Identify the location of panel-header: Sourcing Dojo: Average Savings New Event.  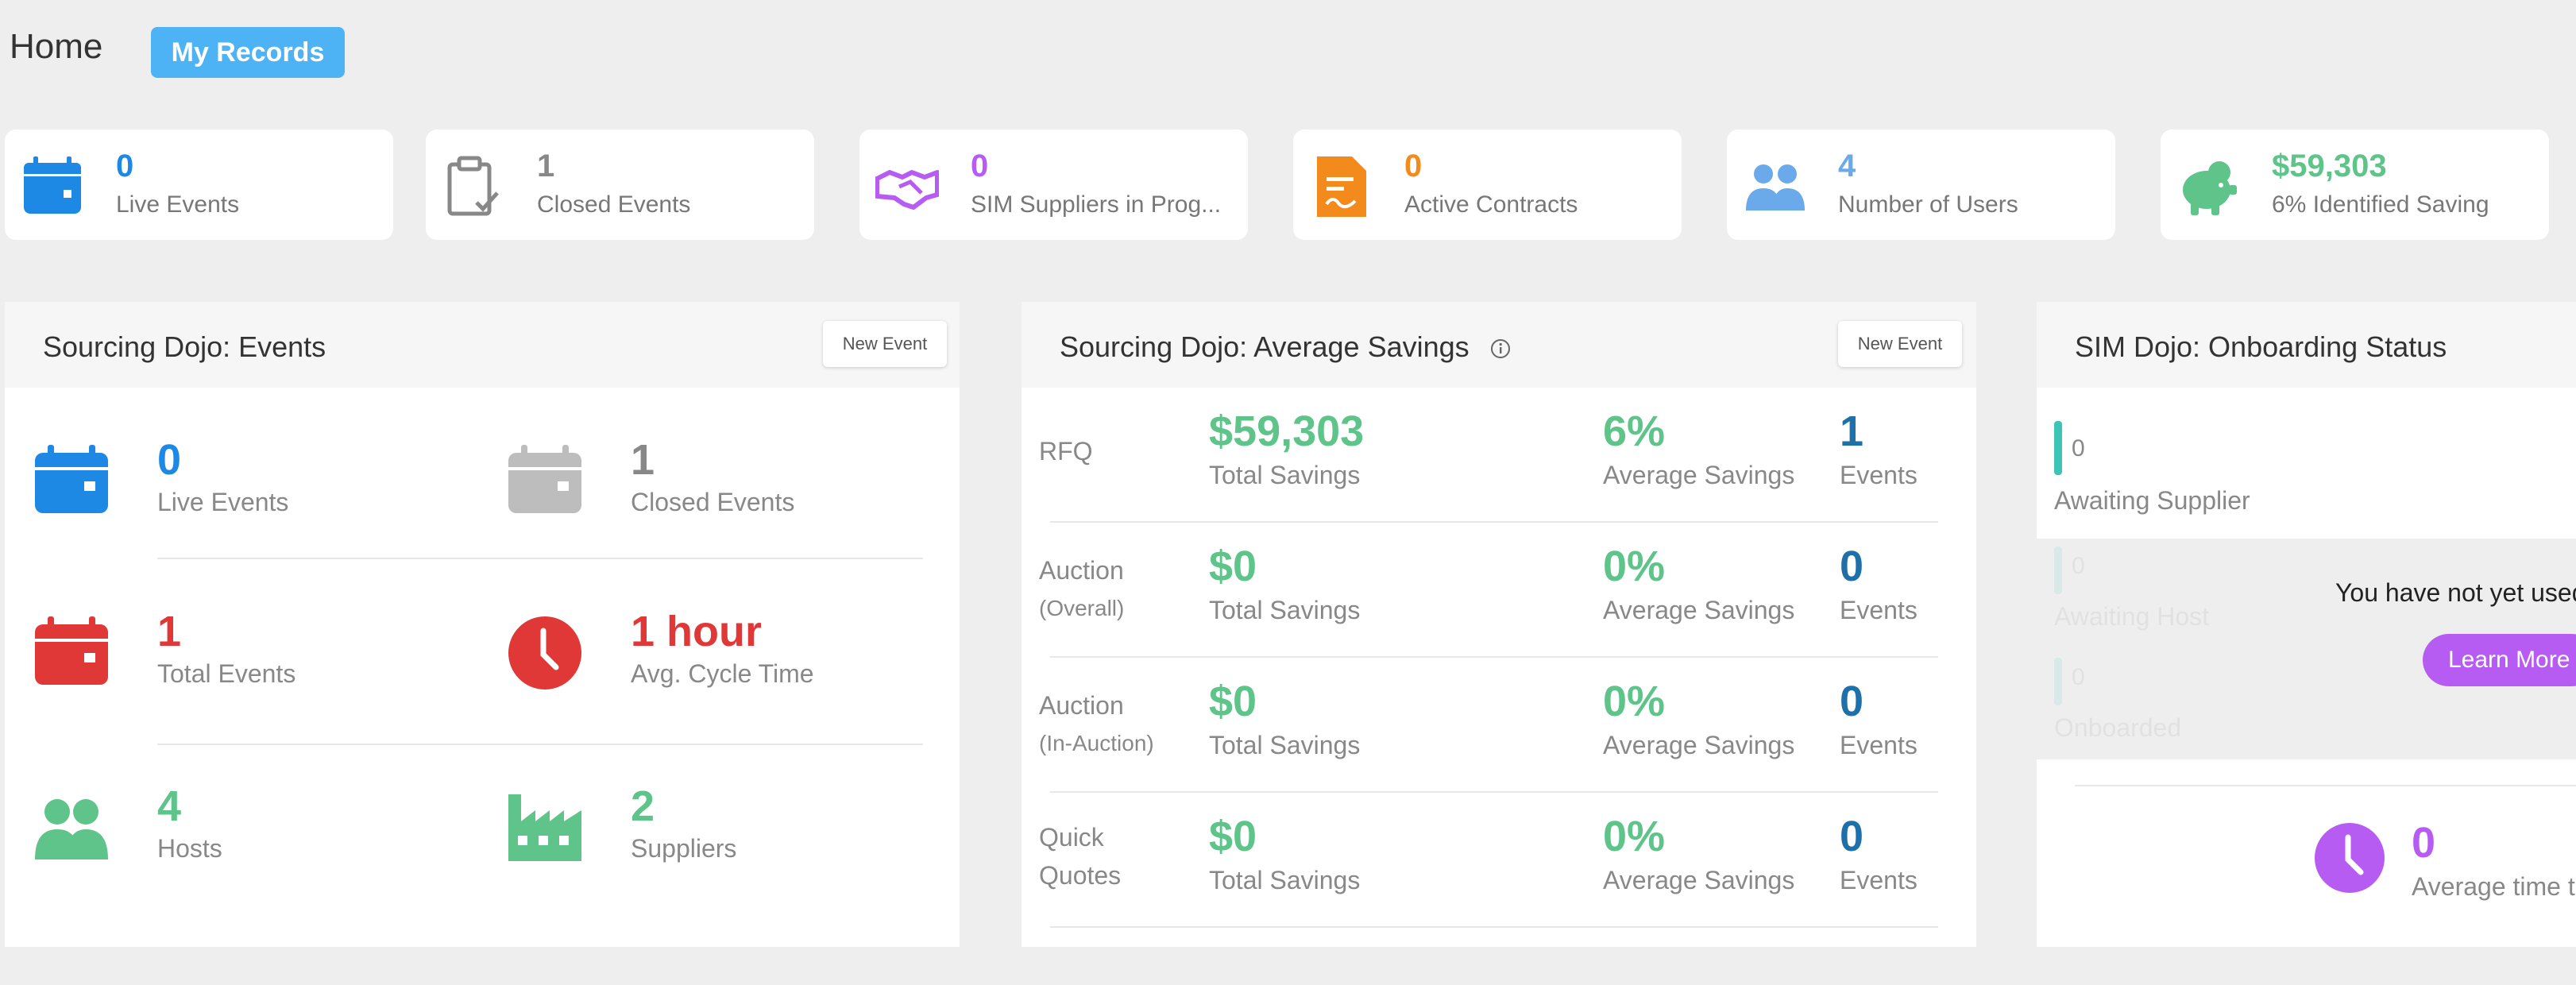
(1499, 345).